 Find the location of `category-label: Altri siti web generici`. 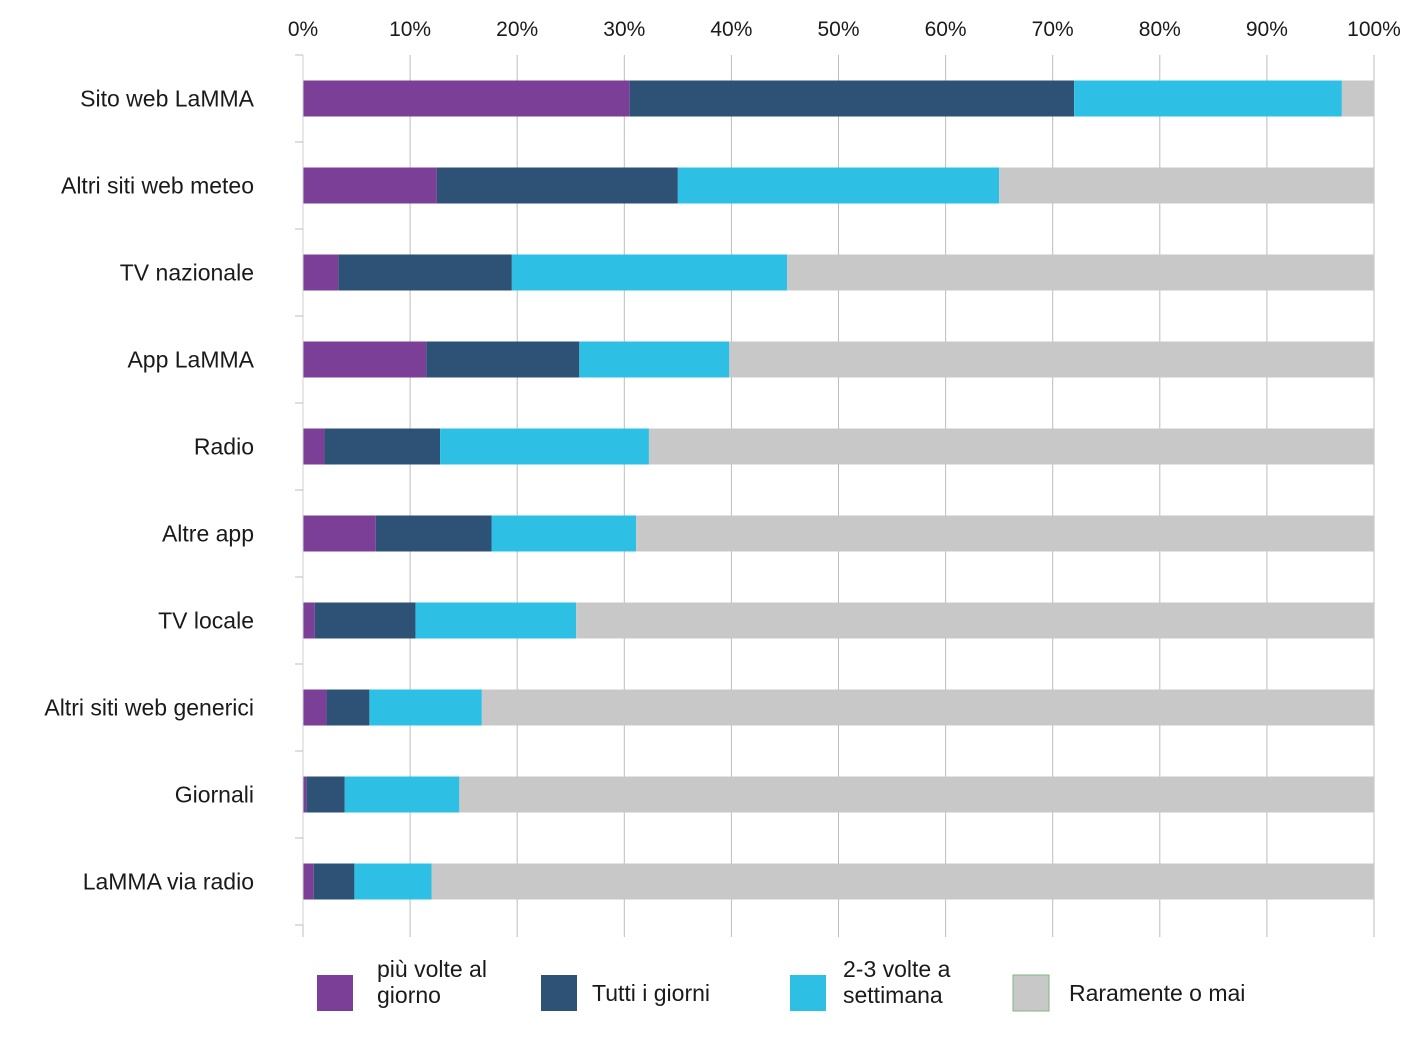

category-label: Altri siti web generici is located at coordinates (149, 708).